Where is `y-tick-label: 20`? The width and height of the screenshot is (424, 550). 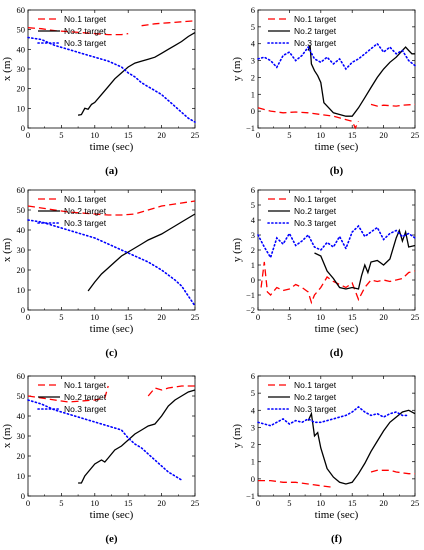 y-tick-label: 20 is located at coordinates (21, 89).